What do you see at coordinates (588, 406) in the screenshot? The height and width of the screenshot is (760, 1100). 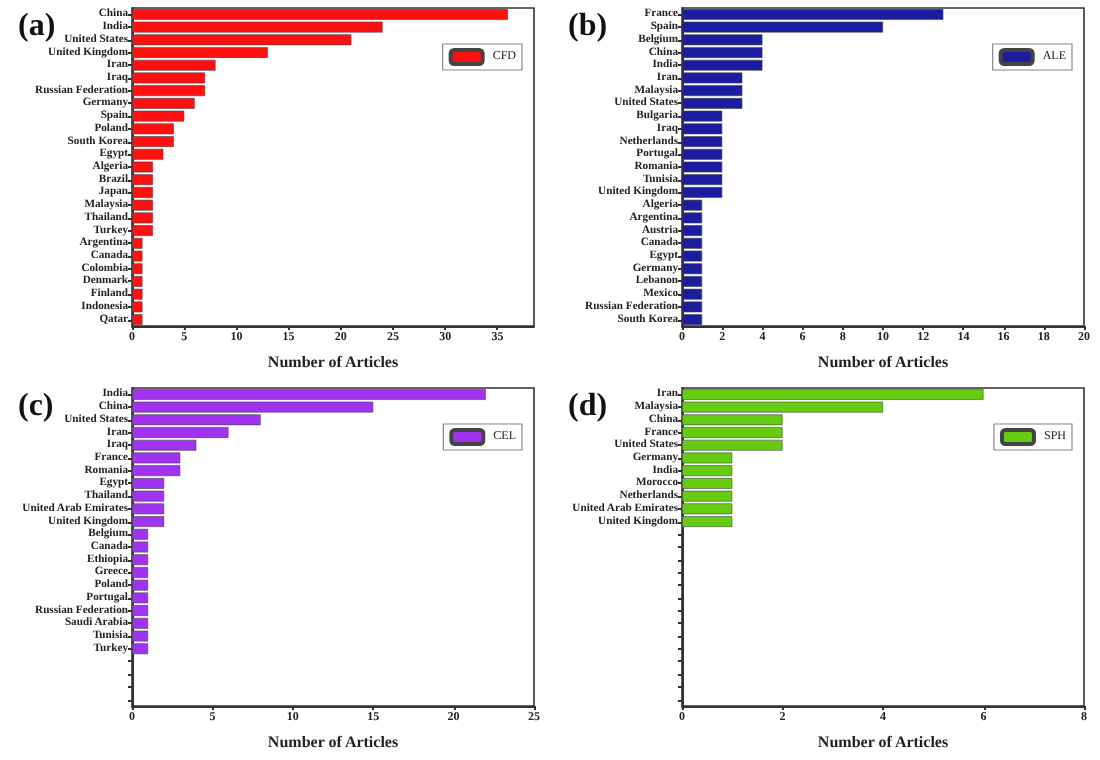 I see `chart-title: (d)` at bounding box center [588, 406].